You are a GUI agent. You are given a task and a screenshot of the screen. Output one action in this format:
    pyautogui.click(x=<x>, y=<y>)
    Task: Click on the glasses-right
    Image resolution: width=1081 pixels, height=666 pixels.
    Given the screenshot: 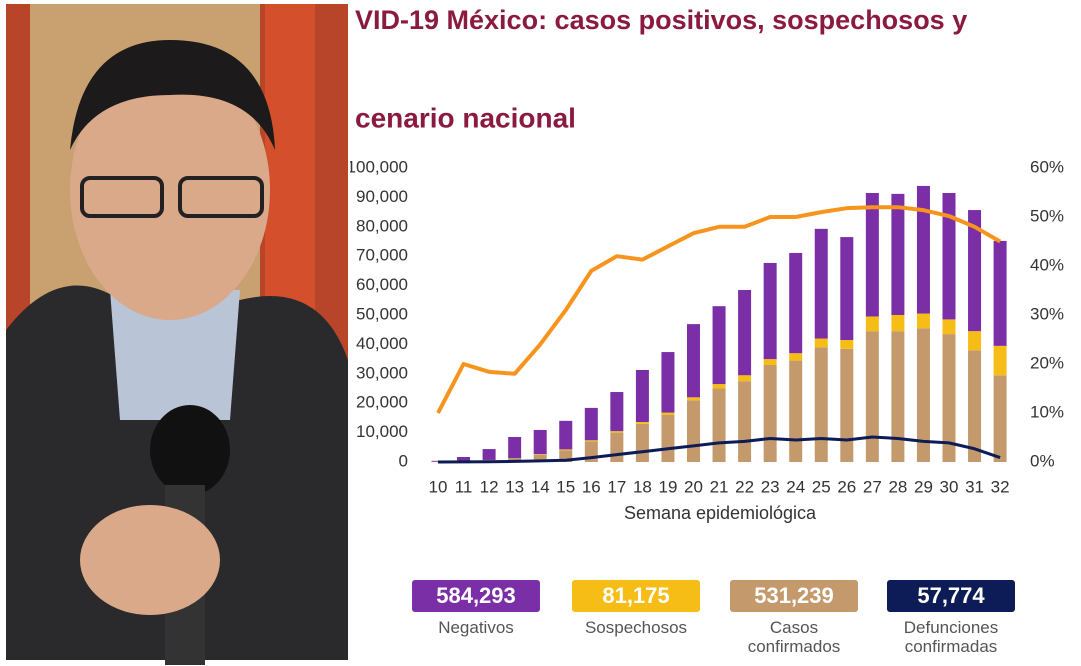 What is the action you would take?
    pyautogui.click(x=221, y=197)
    